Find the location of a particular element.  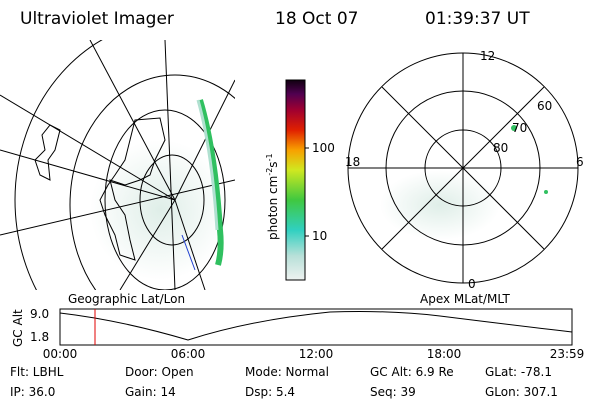

x-tick-label: 18:00 is located at coordinates (444, 354).